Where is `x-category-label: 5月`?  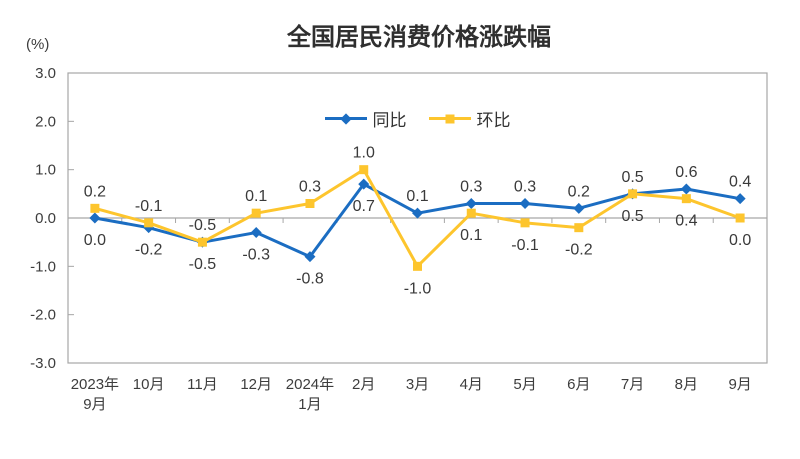 x-category-label: 5月 is located at coordinates (524, 384).